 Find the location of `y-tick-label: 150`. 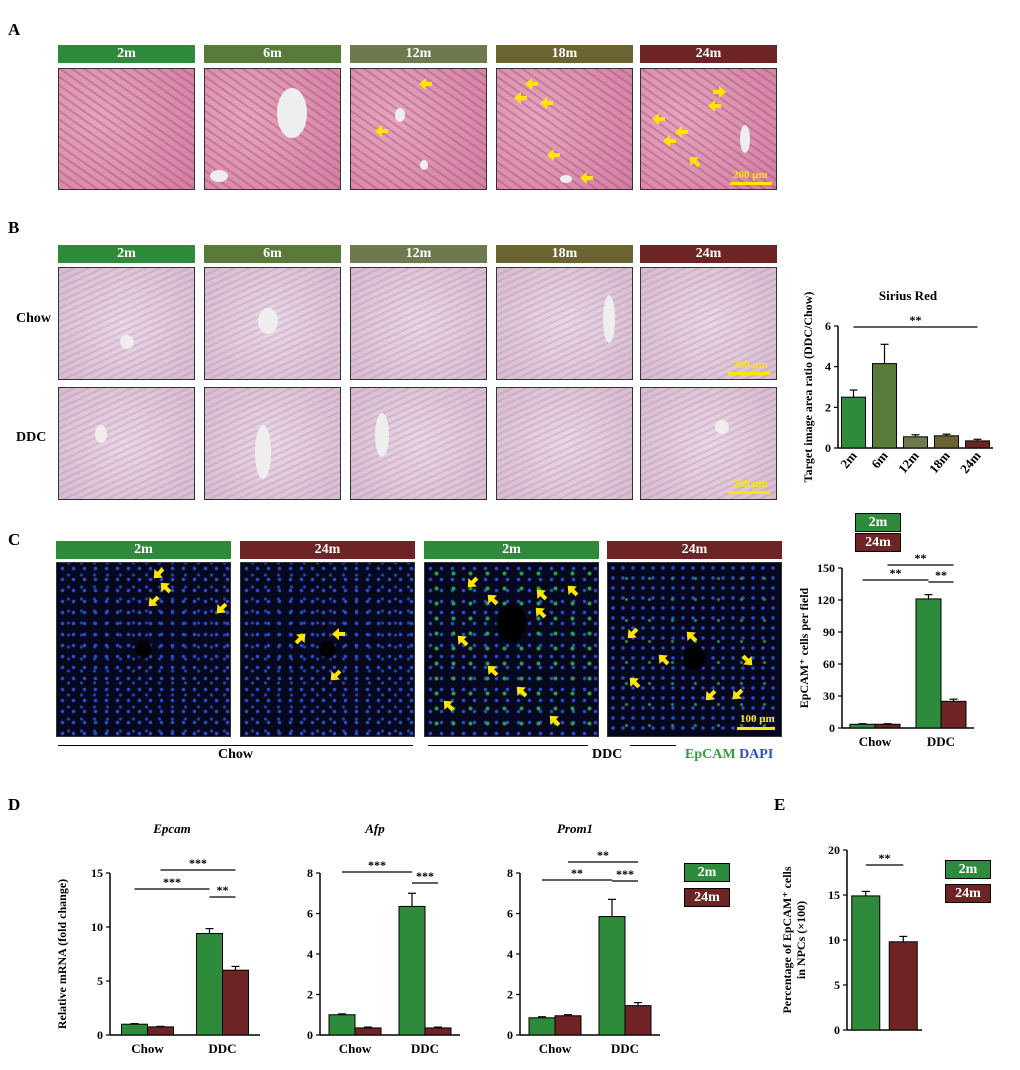

y-tick-label: 150 is located at coordinates (826, 568).